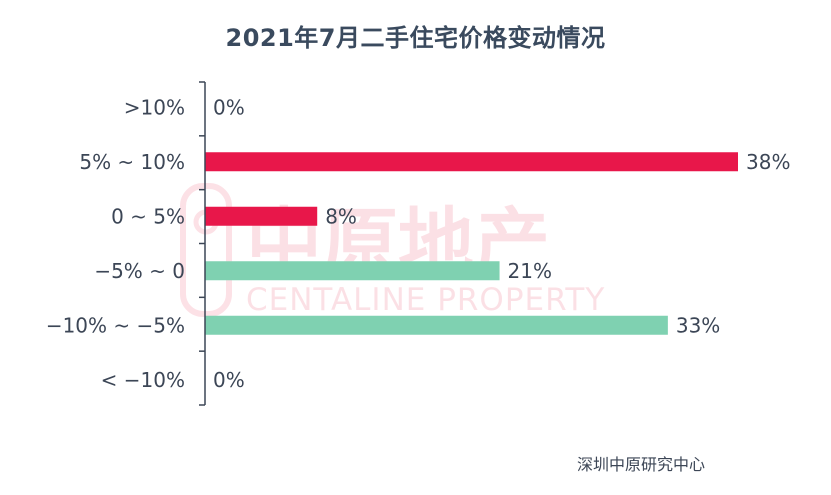 The width and height of the screenshot is (831, 495). I want to click on value-label: 33%, so click(698, 325).